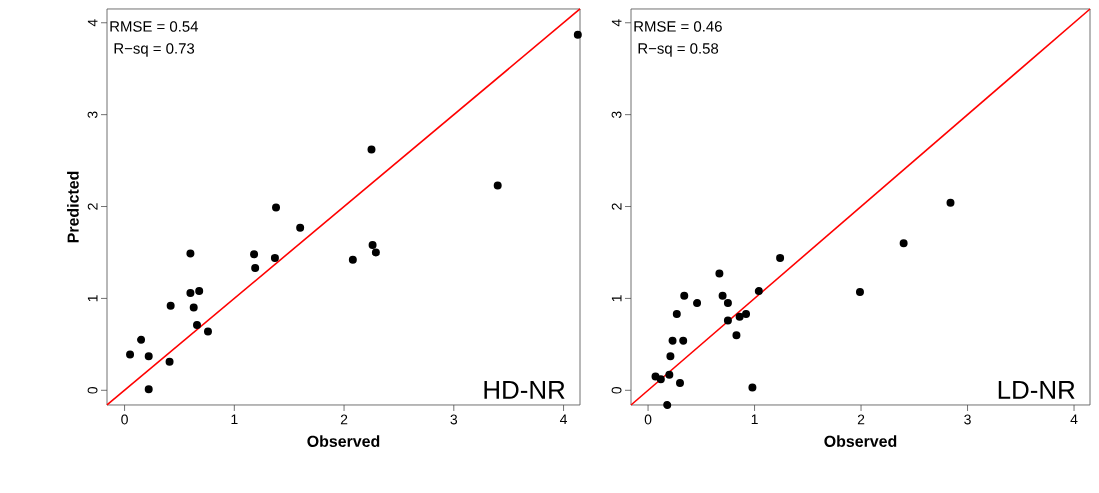 This screenshot has height=493, width=1099. Describe the element at coordinates (678, 50) in the screenshot. I see `annotation: R−sq = 0.58` at that location.